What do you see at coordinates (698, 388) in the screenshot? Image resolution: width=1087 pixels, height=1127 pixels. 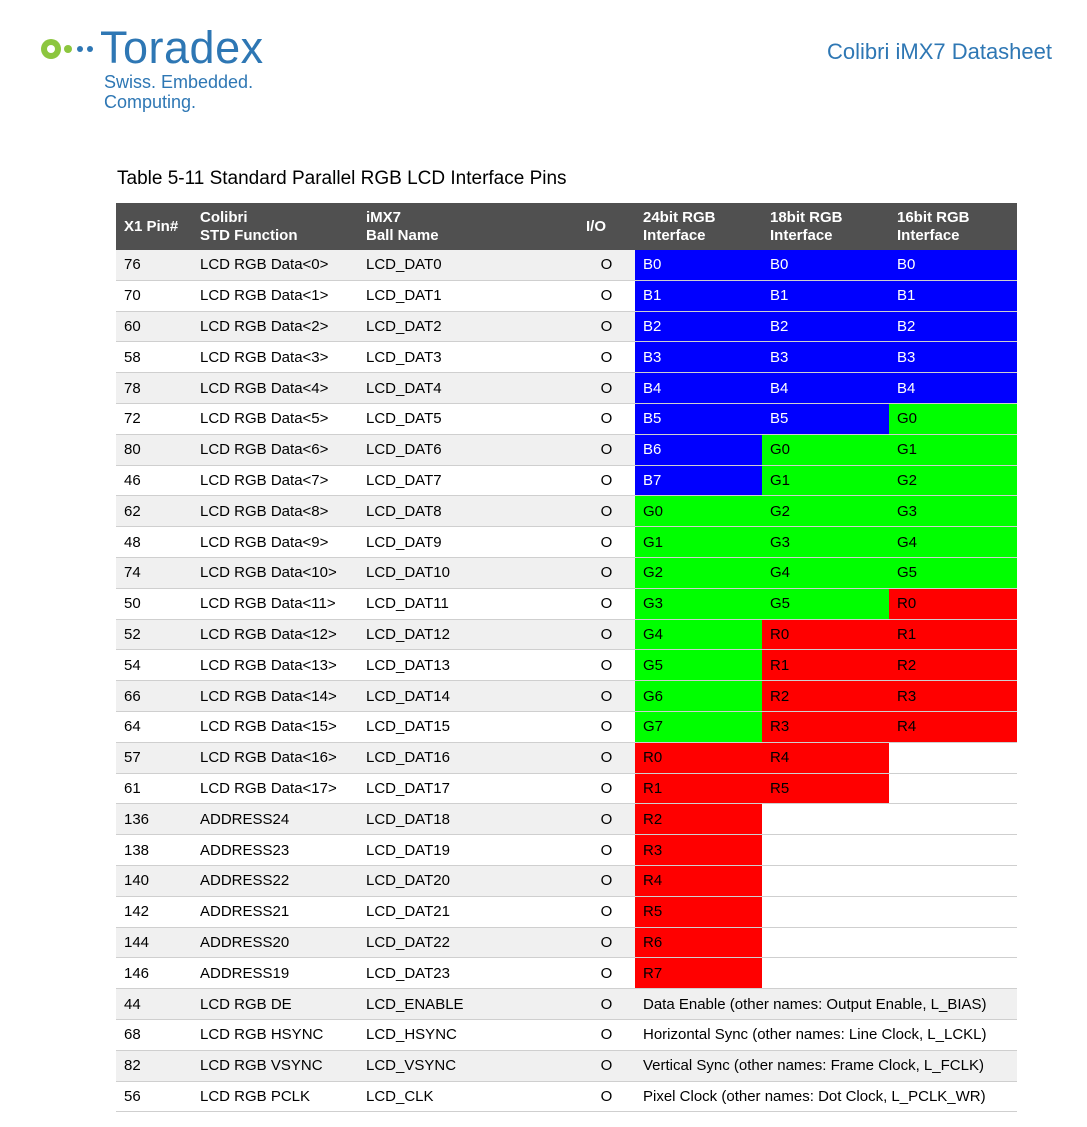 I see `cell-rgb24: B4` at bounding box center [698, 388].